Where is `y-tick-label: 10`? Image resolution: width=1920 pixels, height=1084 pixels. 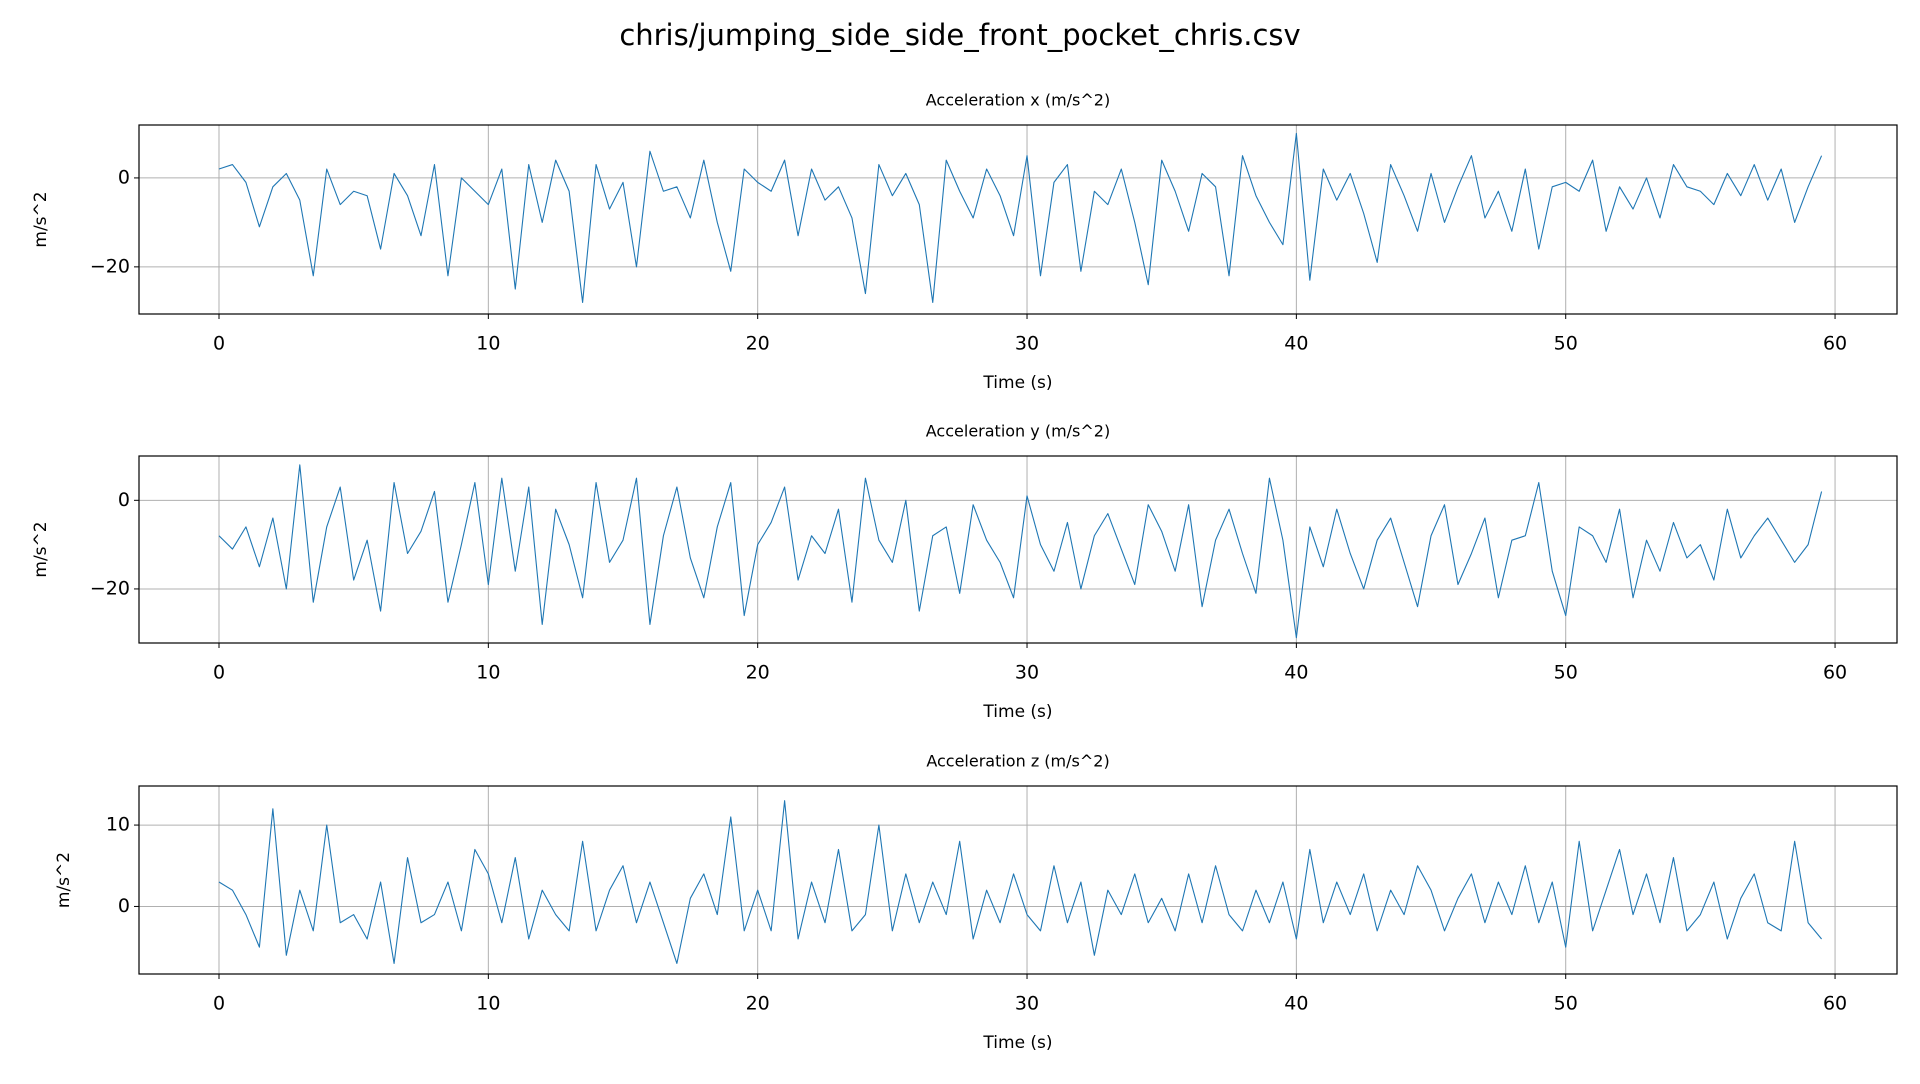 y-tick-label: 10 is located at coordinates (118, 825).